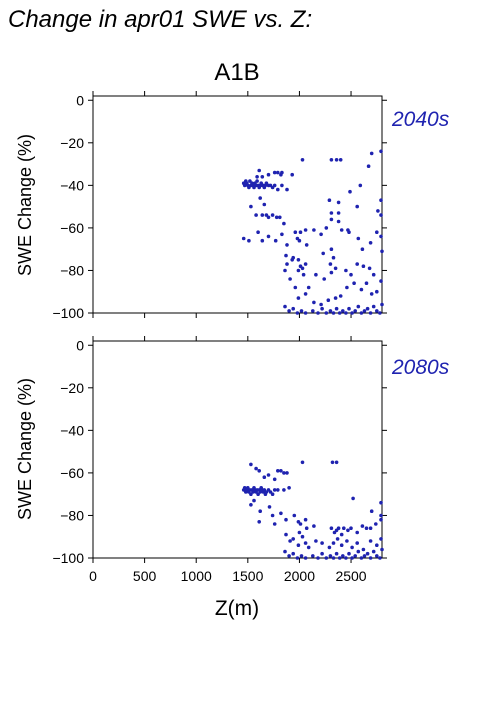  Describe the element at coordinates (72, 430) in the screenshot. I see `y-tick-label: −40` at that location.